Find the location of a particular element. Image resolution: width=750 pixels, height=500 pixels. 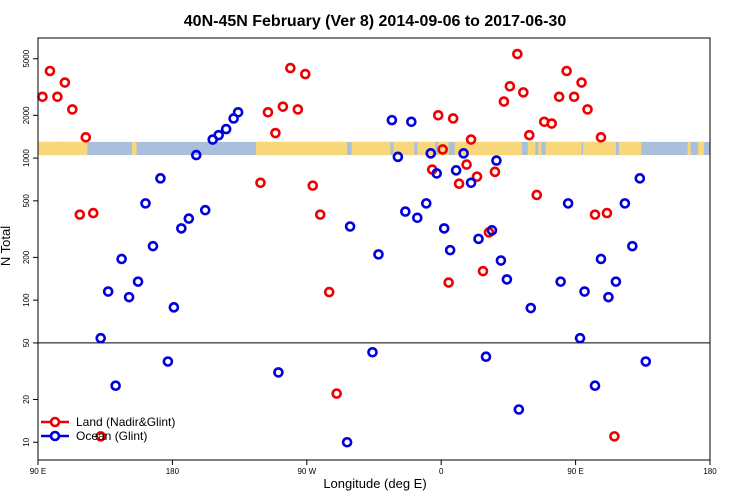

land-ocean-strip is located at coordinates (374, 148).